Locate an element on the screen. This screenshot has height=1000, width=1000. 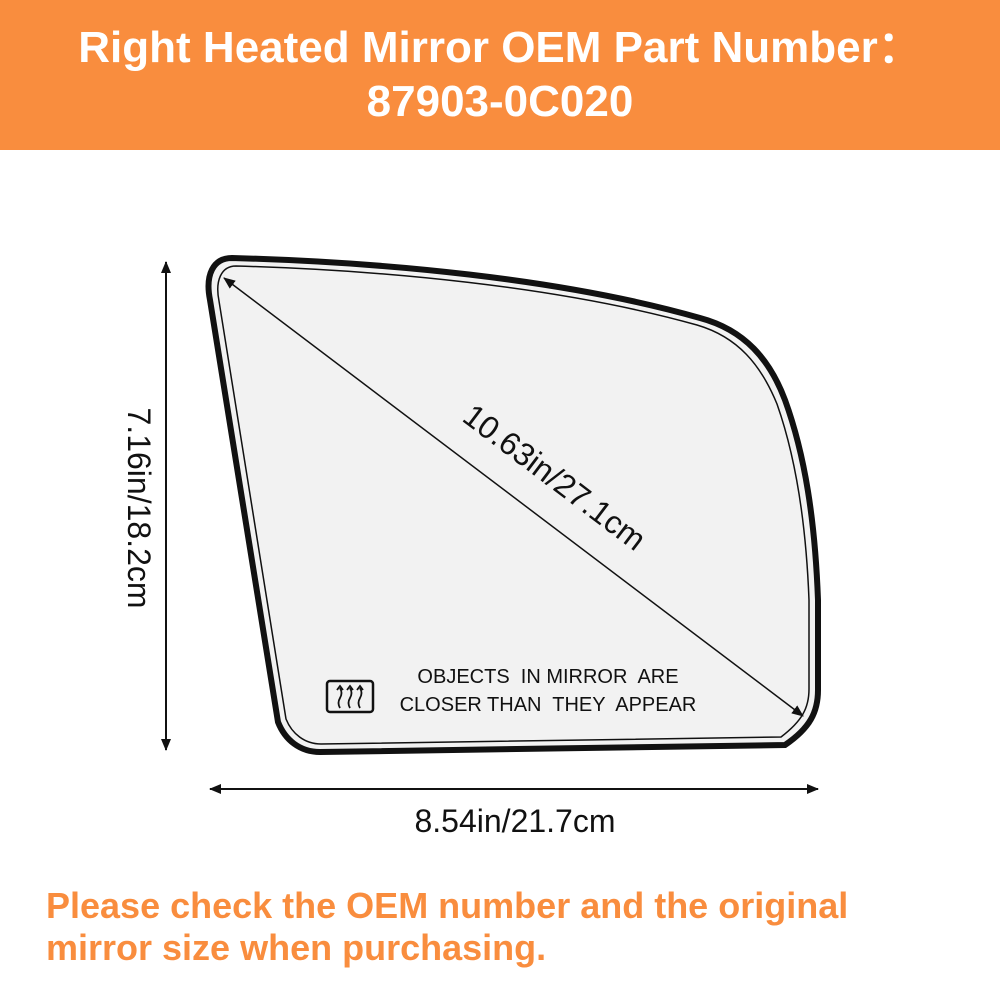
mirror-warning-line1: OBJECTS IN MIRROR ARE is located at coordinates (547, 677).